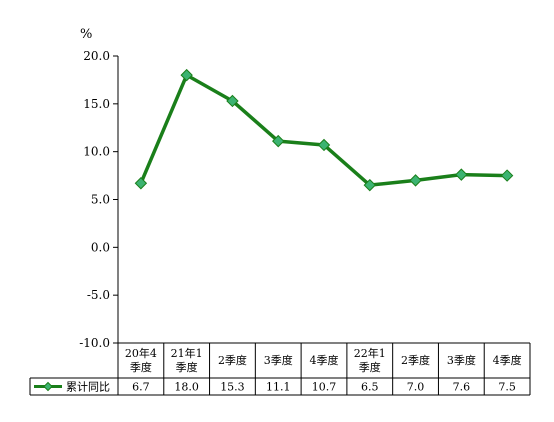 Image resolution: width=554 pixels, height=422 pixels. What do you see at coordinates (507, 387) in the screenshot?
I see `table-value-cell: 7.5` at bounding box center [507, 387].